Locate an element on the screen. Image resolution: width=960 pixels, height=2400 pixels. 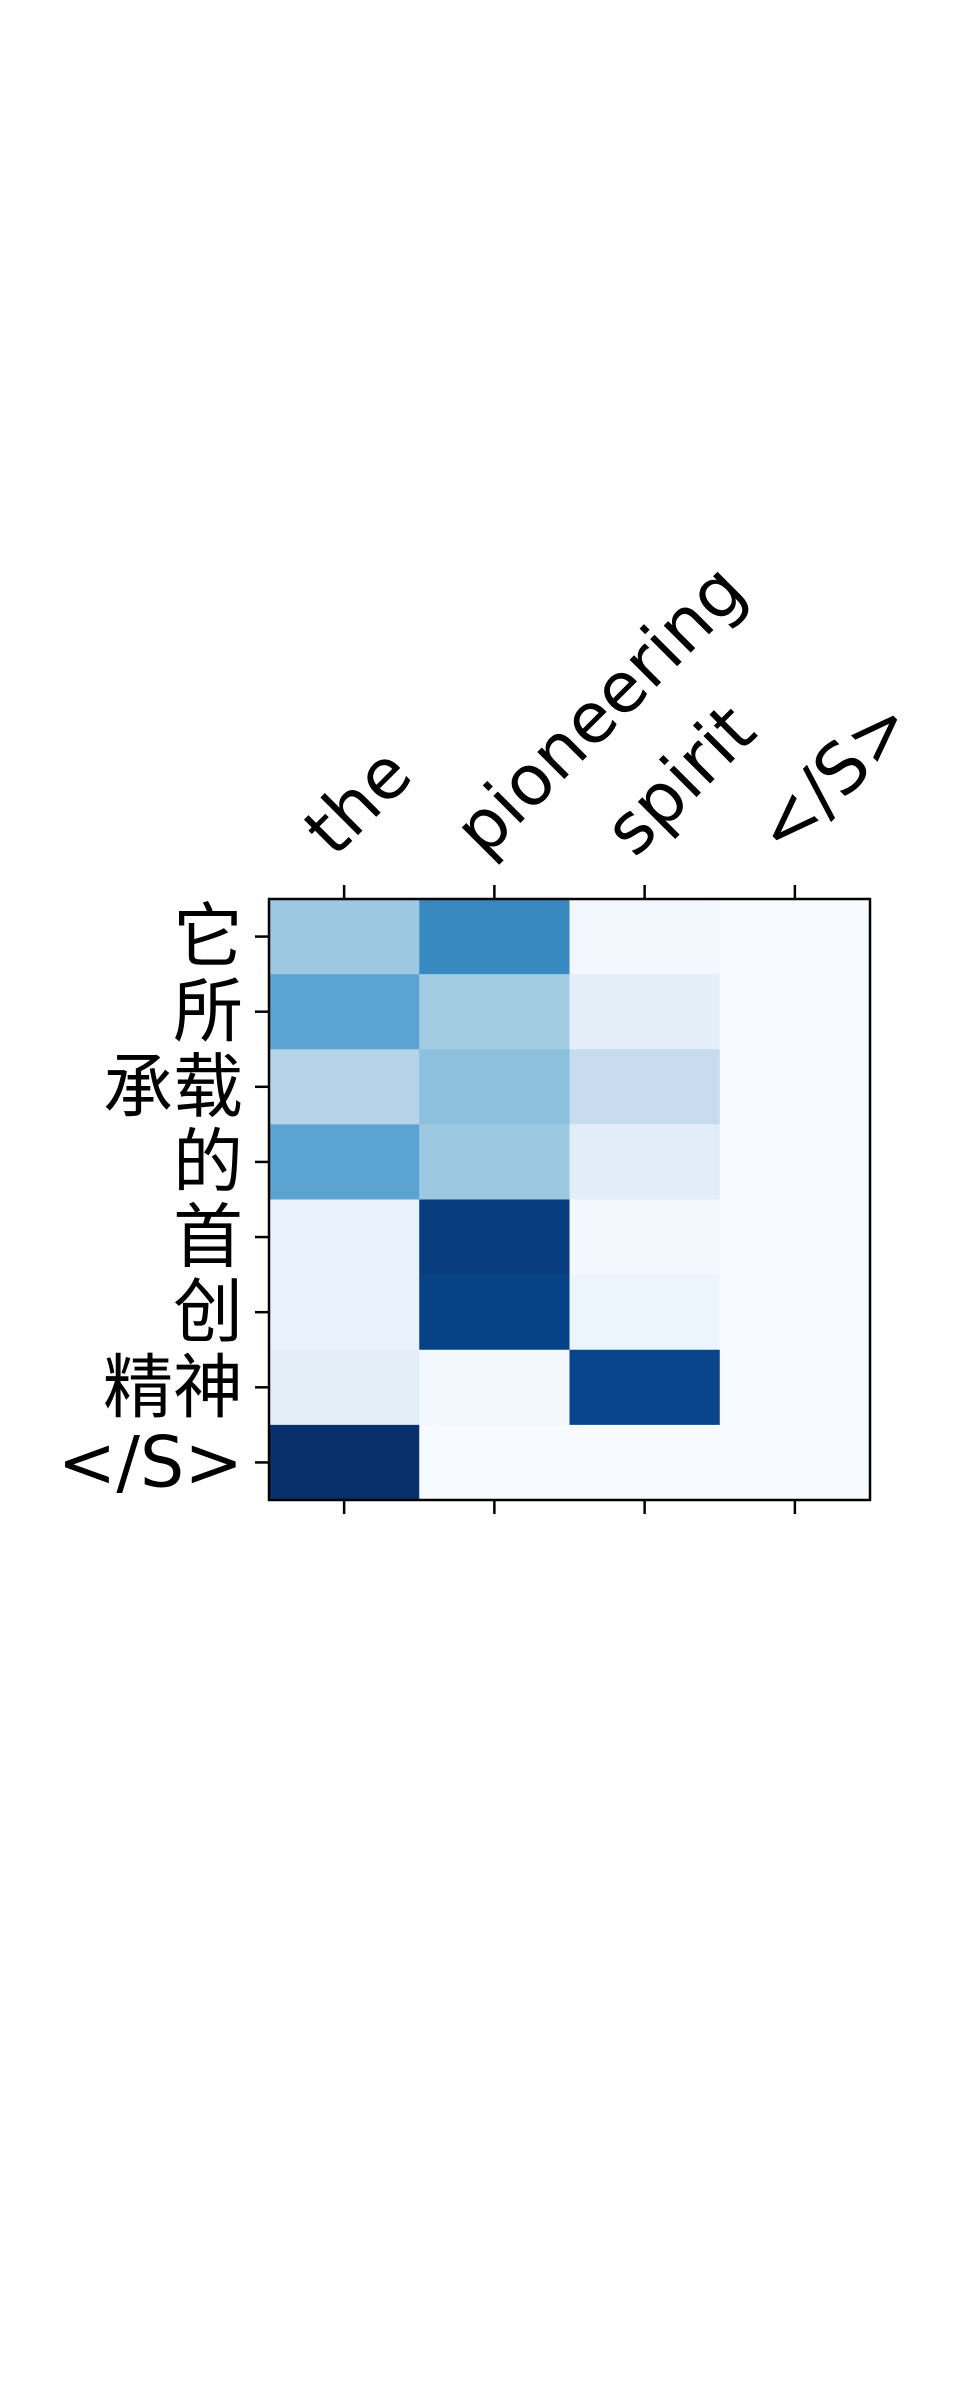
x-tick-label: </S> is located at coordinates (833, 776).